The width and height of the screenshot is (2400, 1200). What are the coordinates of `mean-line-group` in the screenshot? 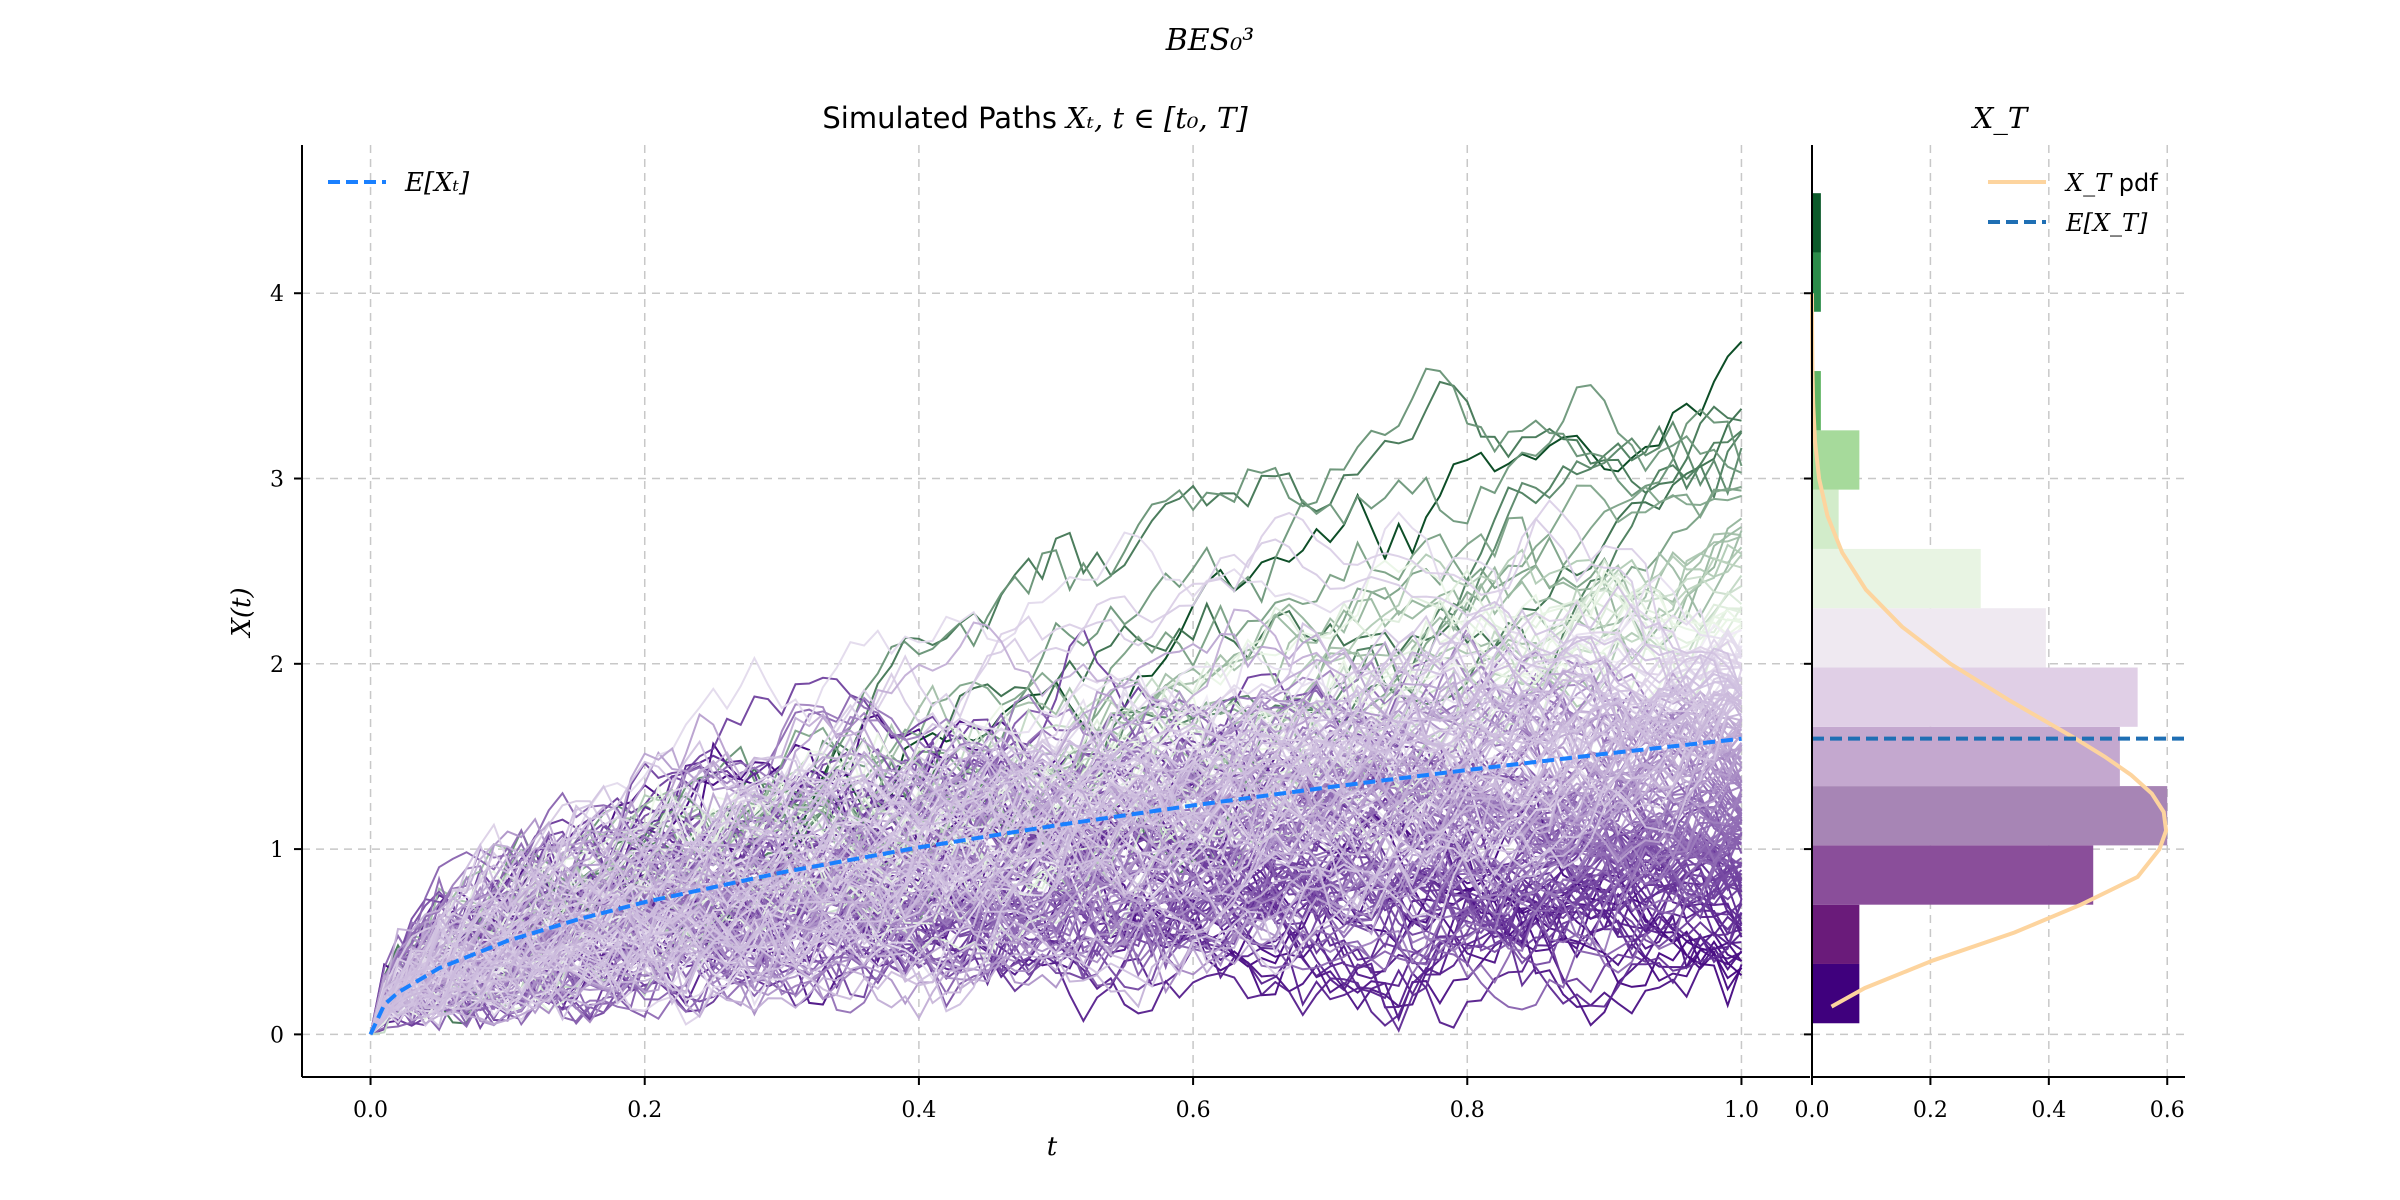 It's located at (1055, 886).